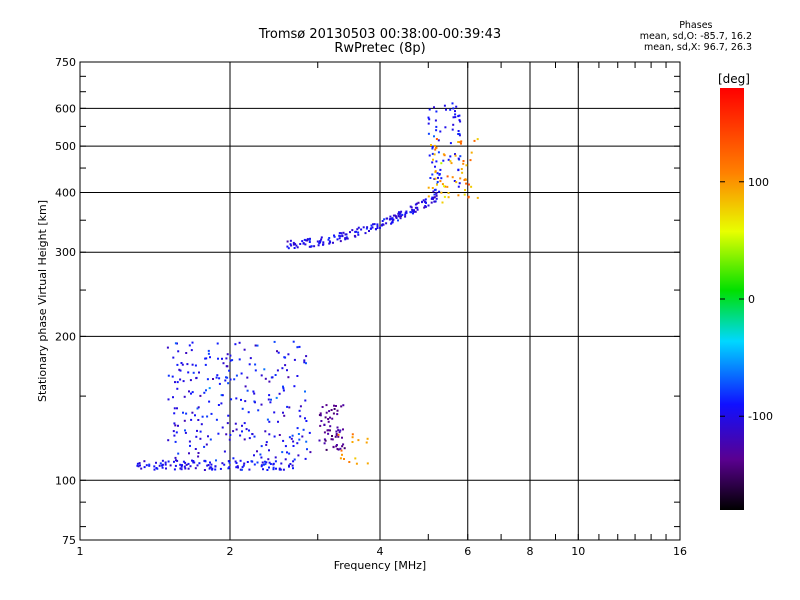  Describe the element at coordinates (380, 565) in the screenshot. I see `x-axis-label: Frequency [MHz]` at that location.